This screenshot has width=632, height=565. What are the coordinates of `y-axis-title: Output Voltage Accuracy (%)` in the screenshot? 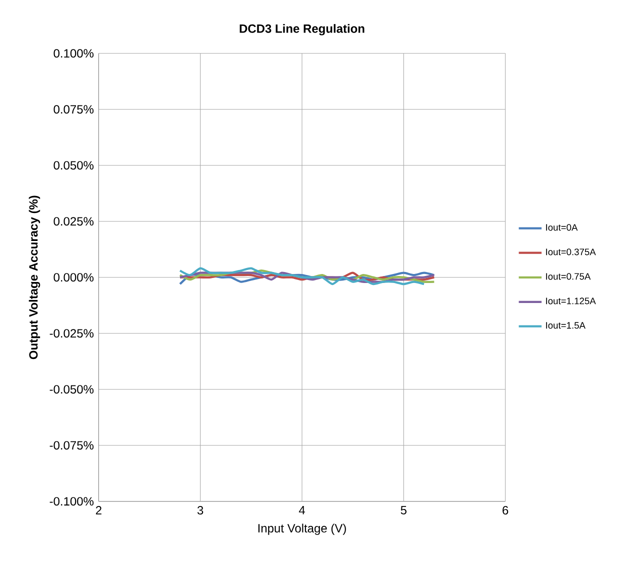 It's located at (34, 277).